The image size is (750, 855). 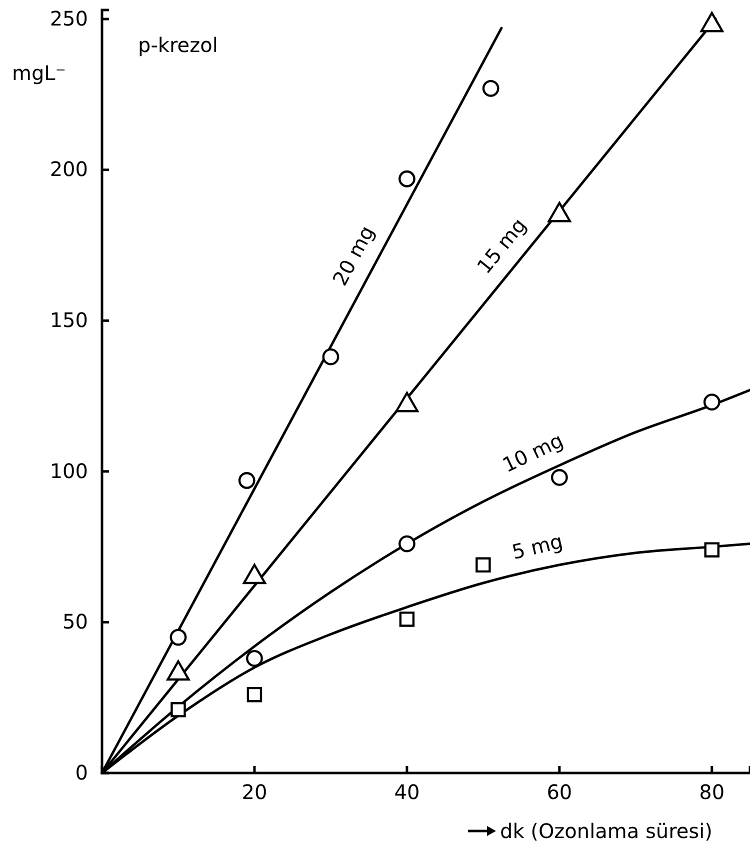 I want to click on x-axis-title: dk (Ozonlama süresi), so click(x=606, y=831).